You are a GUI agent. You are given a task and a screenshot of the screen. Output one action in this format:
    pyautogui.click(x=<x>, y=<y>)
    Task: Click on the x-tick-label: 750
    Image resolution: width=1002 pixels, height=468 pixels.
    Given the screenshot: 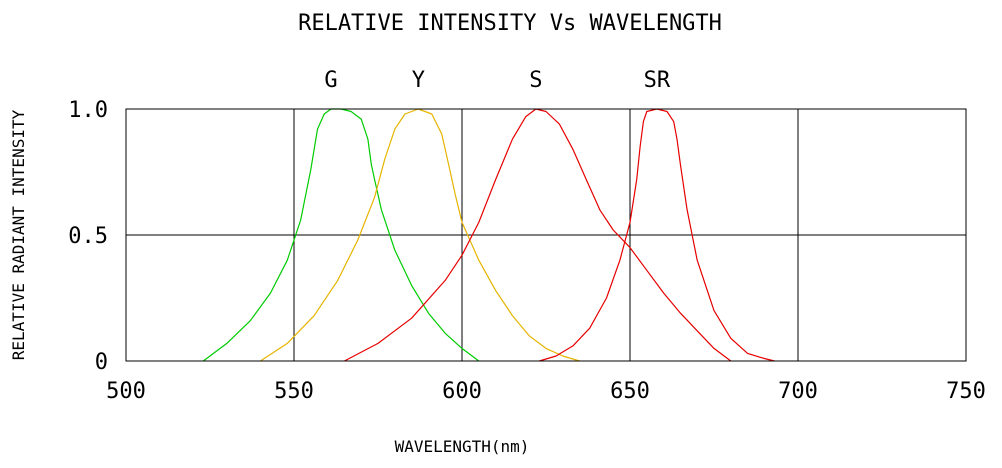 What is the action you would take?
    pyautogui.click(x=966, y=391)
    